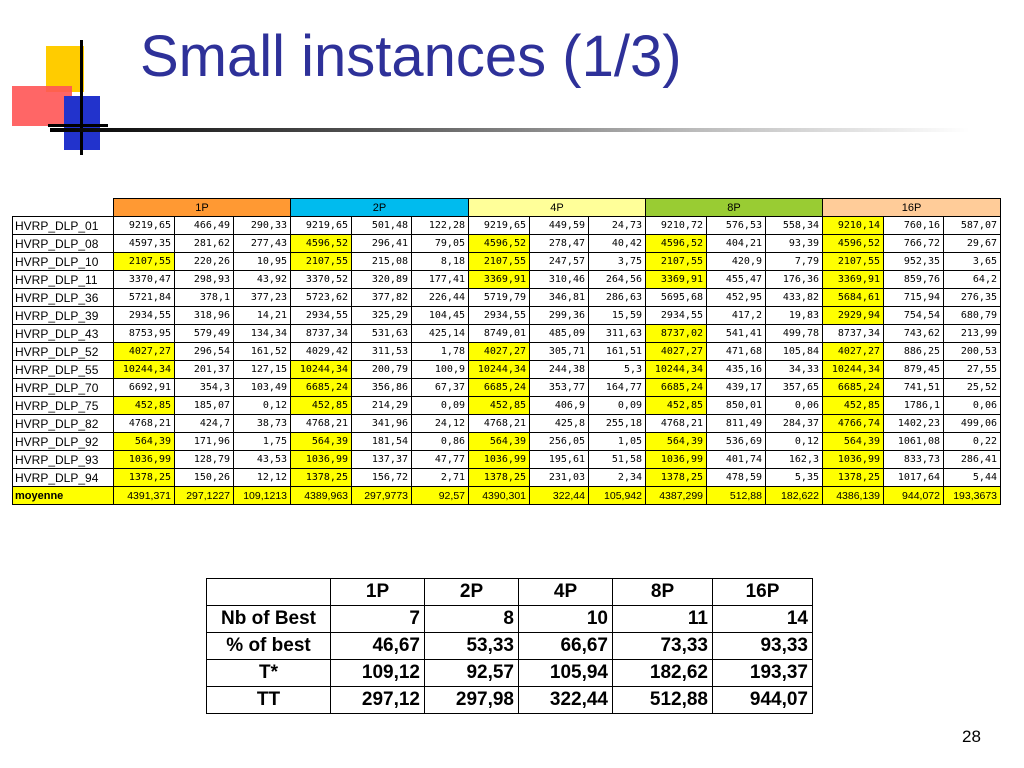  Describe the element at coordinates (559, 441) in the screenshot. I see `table-cell: 256,05` at that location.